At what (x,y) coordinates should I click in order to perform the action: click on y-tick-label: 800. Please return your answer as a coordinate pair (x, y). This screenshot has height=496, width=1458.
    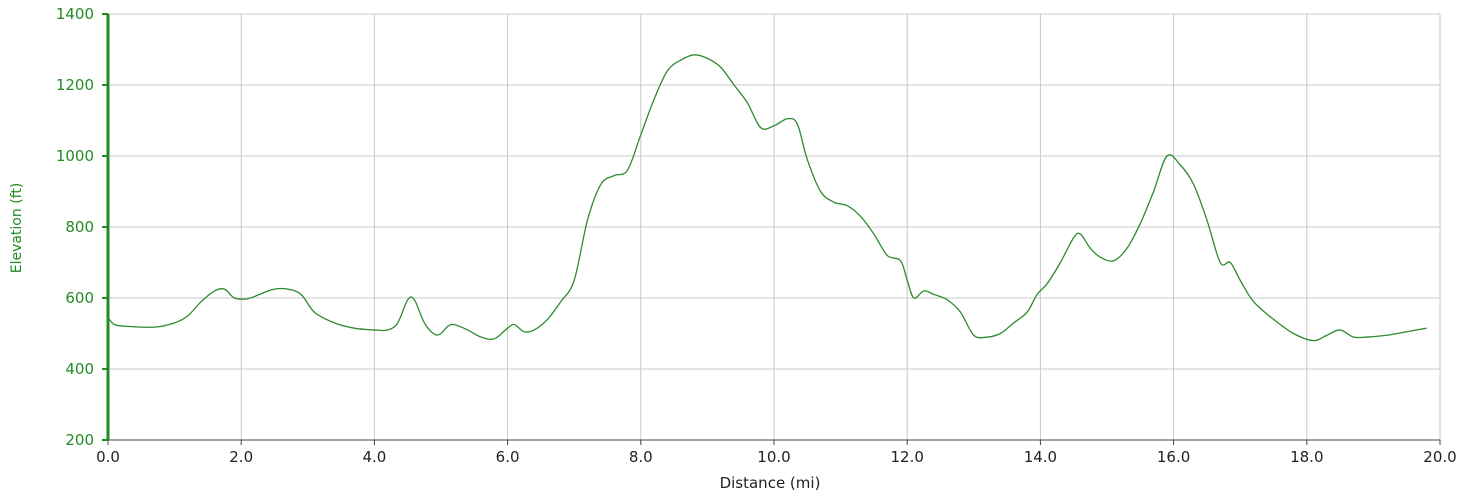
    Looking at the image, I should click on (79, 227).